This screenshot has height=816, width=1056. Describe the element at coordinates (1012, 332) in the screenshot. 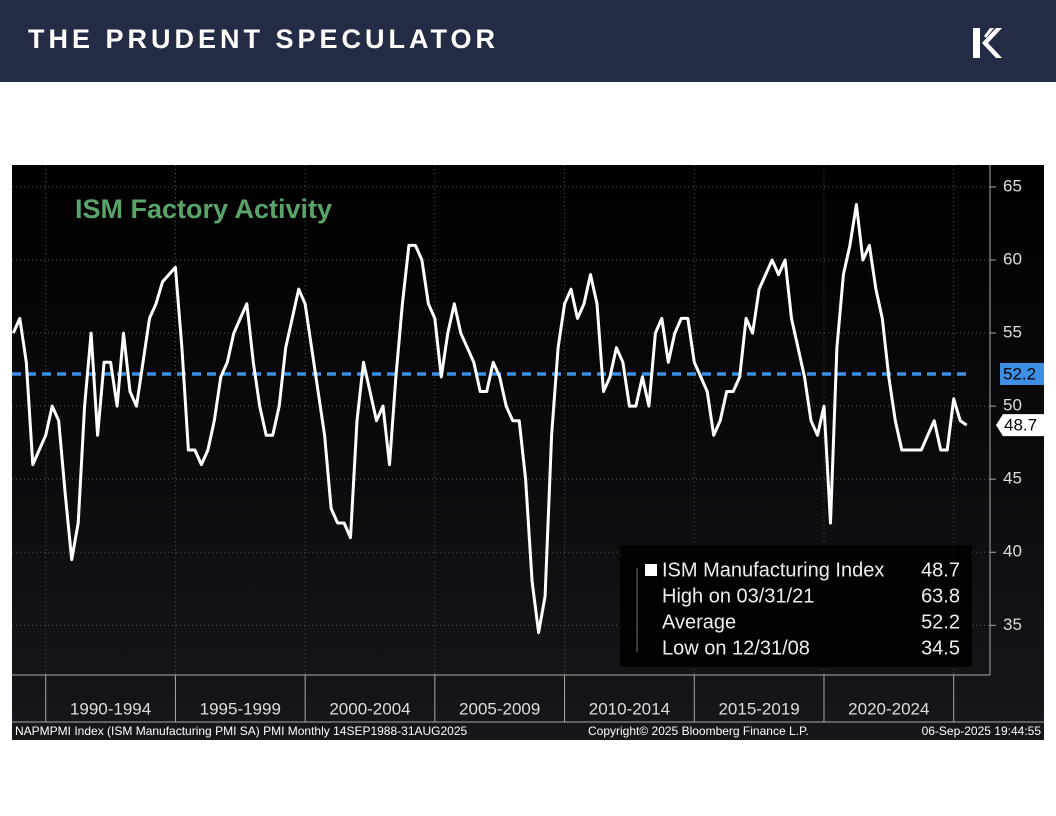

I see `y-tick-label: 55` at that location.